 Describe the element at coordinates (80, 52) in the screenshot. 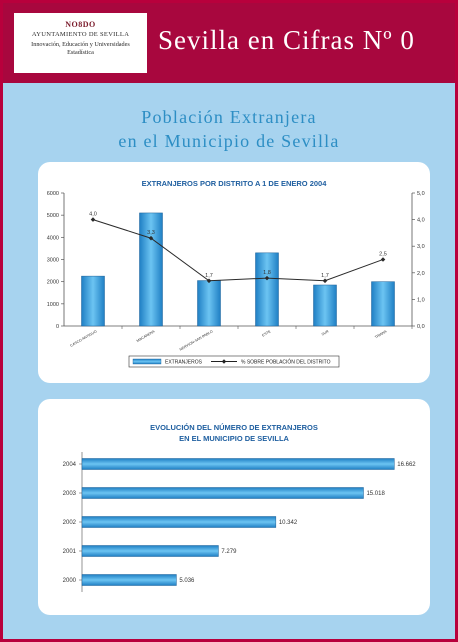

I see `logo-line3: Estadística` at that location.